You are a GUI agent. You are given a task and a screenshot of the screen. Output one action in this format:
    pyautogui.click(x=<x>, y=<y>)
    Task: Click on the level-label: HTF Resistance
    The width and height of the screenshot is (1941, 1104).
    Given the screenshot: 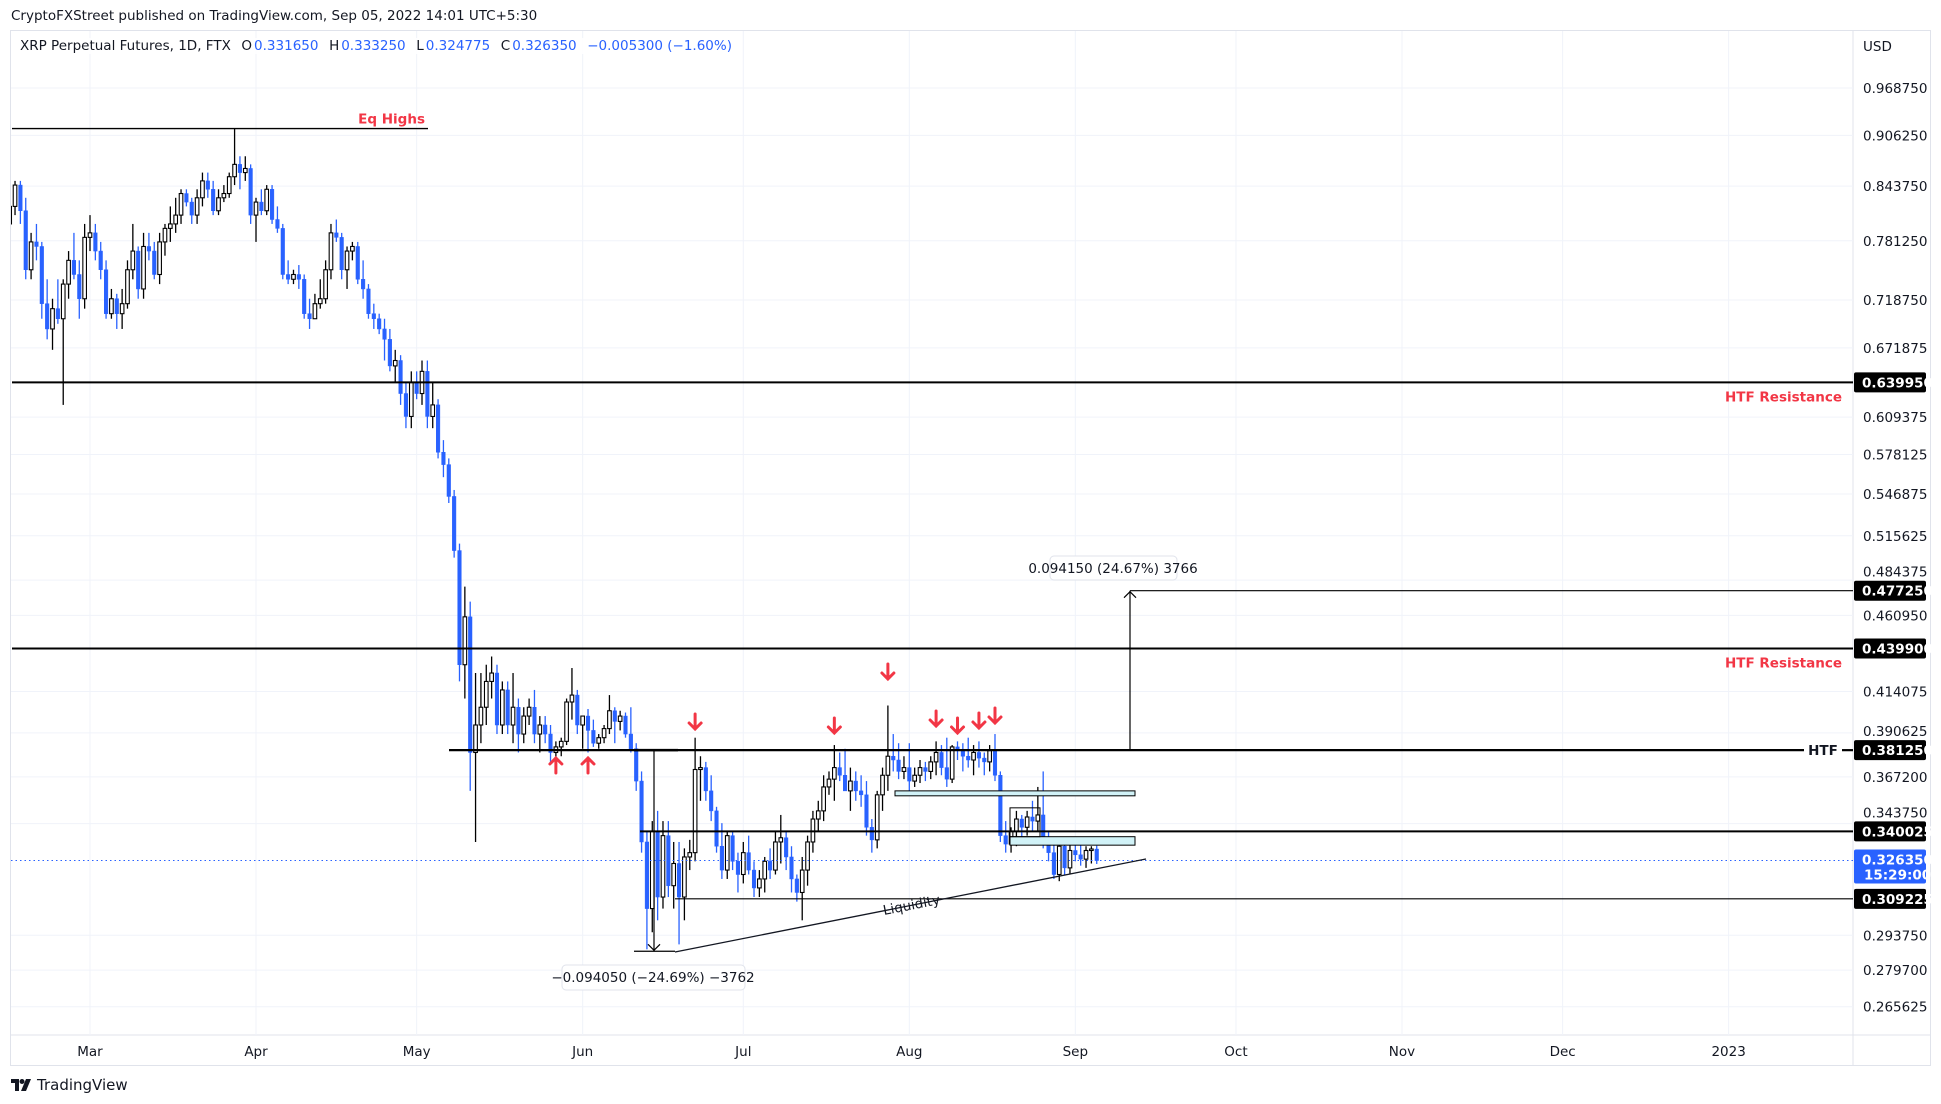 What is the action you would take?
    pyautogui.click(x=1783, y=664)
    